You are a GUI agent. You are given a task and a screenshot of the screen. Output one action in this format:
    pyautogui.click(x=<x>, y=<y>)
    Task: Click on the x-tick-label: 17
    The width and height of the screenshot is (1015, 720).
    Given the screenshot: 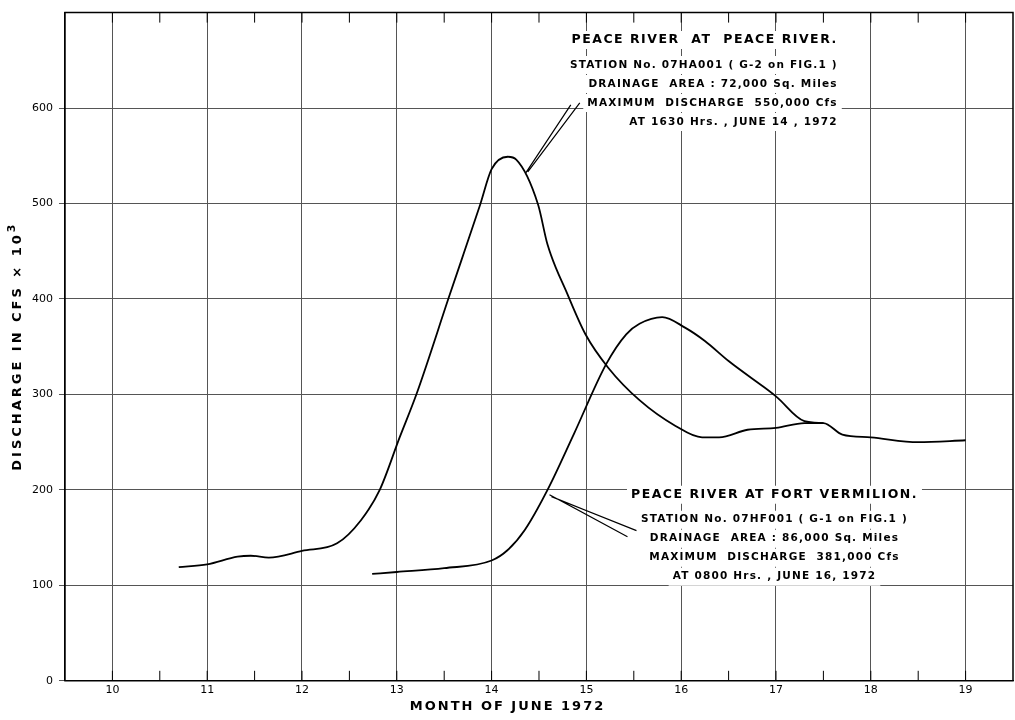 What is the action you would take?
    pyautogui.click(x=776, y=690)
    